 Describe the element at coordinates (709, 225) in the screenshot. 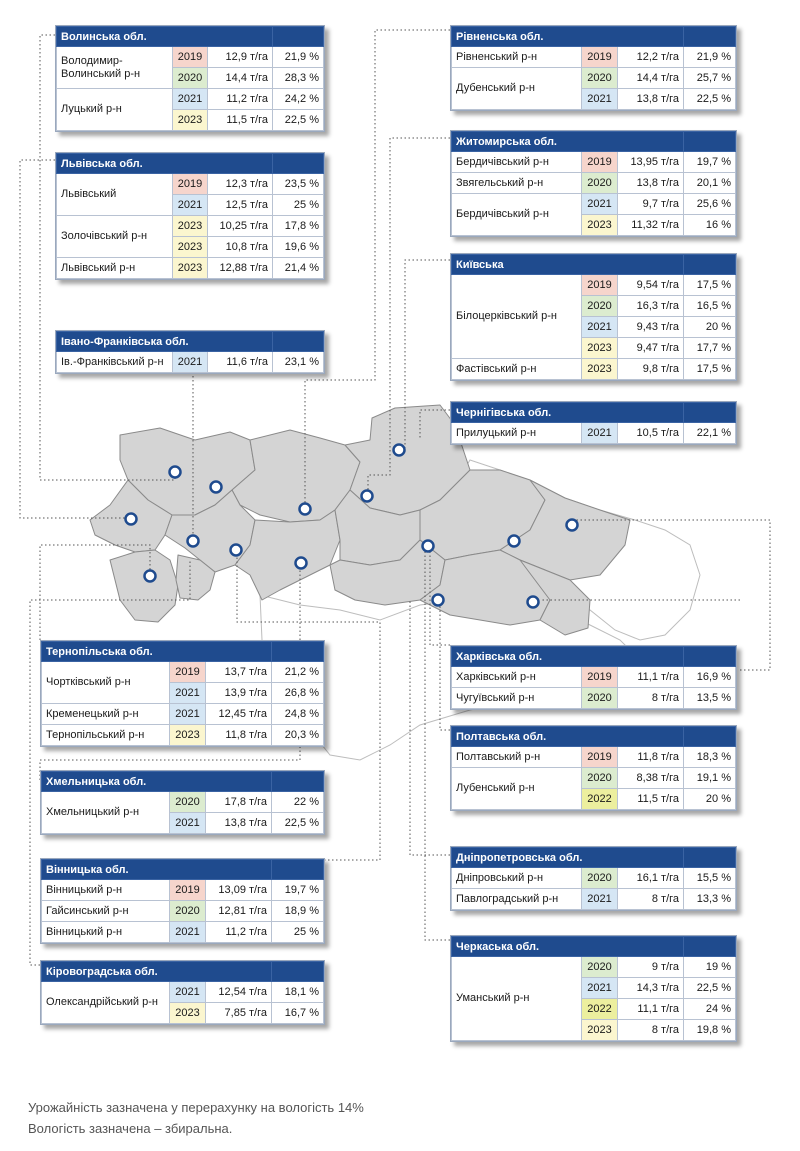

I see `moisture-cell: 16 %` at that location.